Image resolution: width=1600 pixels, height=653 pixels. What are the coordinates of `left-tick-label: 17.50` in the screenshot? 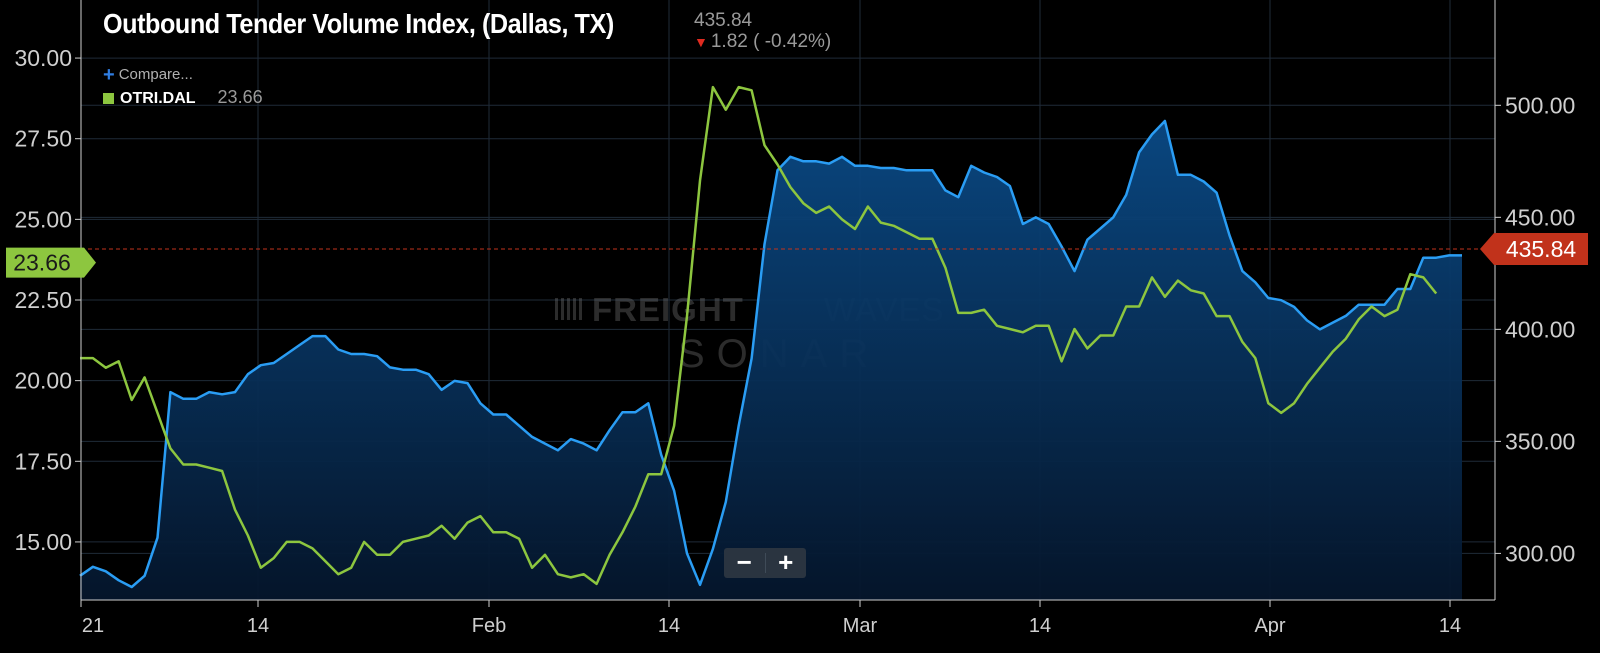 It's located at (43, 461).